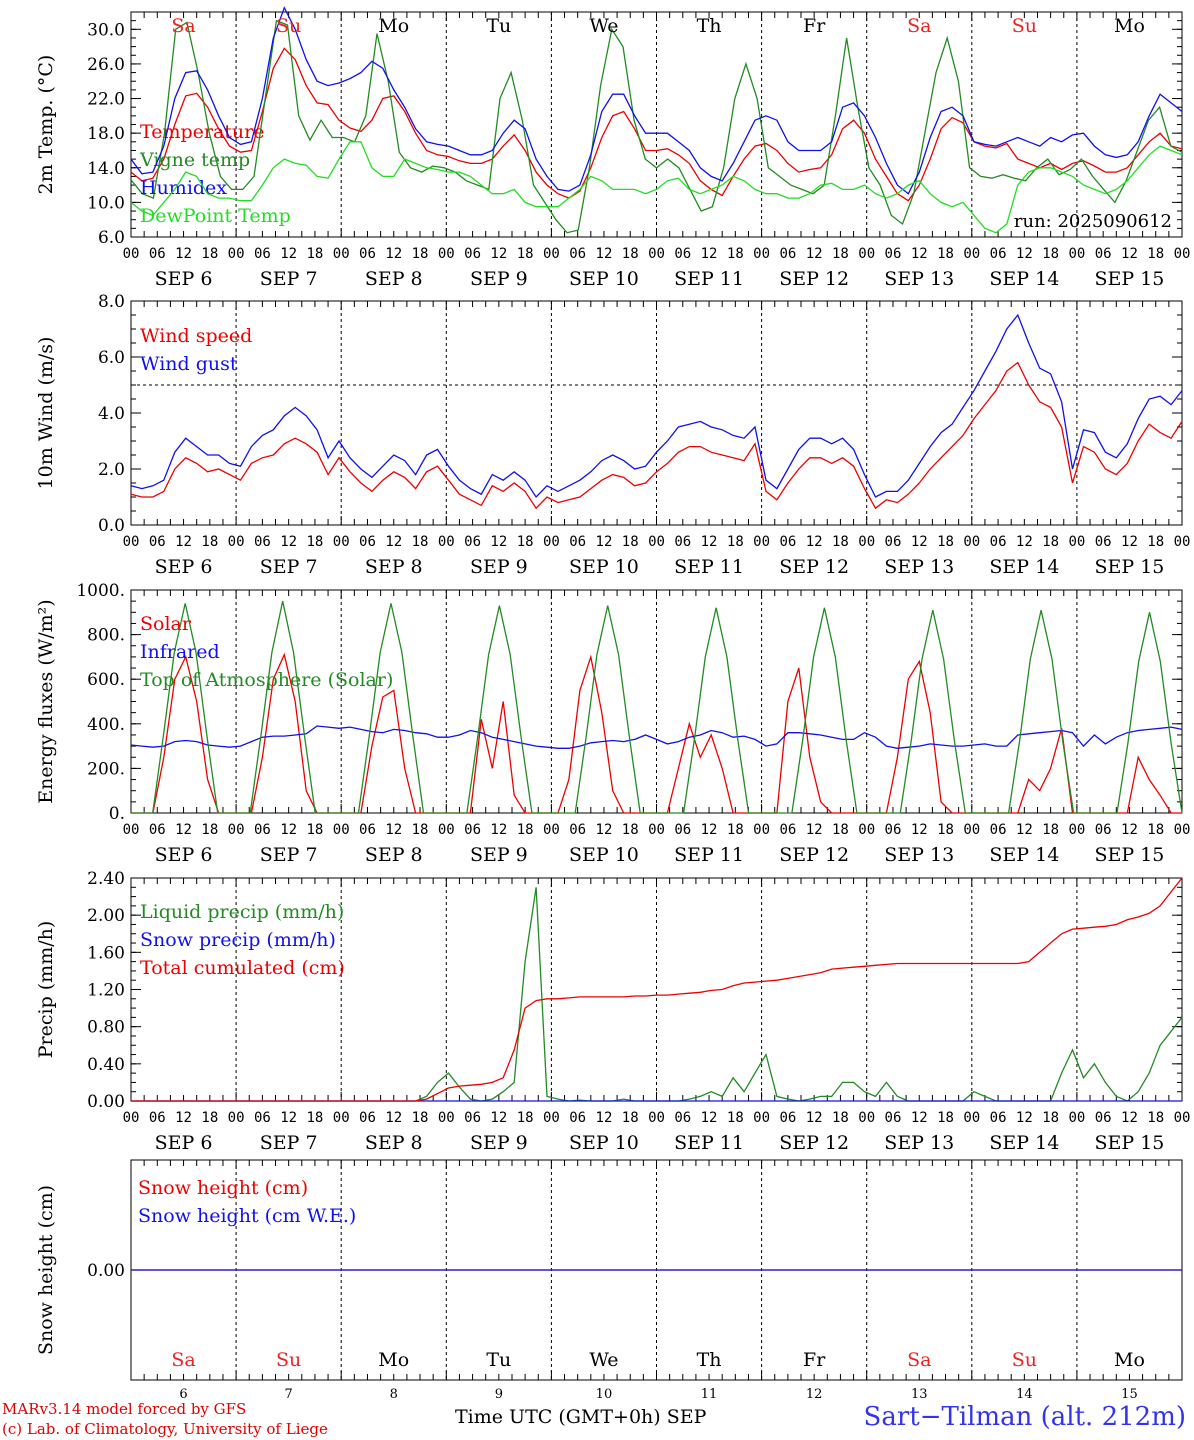 The image size is (1194, 1440). I want to click on y-tick-label: 0.00, so click(106, 1102).